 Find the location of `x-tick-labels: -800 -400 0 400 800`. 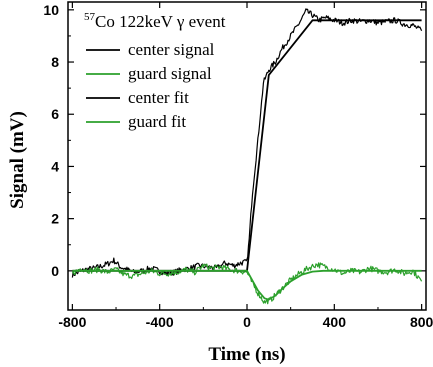

x-tick-labels: -800 -400 0 400 800 is located at coordinates (245, 322).